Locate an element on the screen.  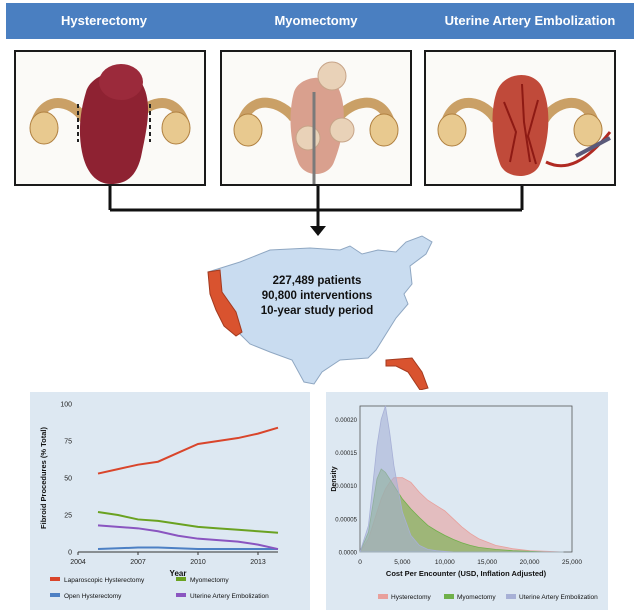
y-tick-label: 0 is located at coordinates (70, 553).